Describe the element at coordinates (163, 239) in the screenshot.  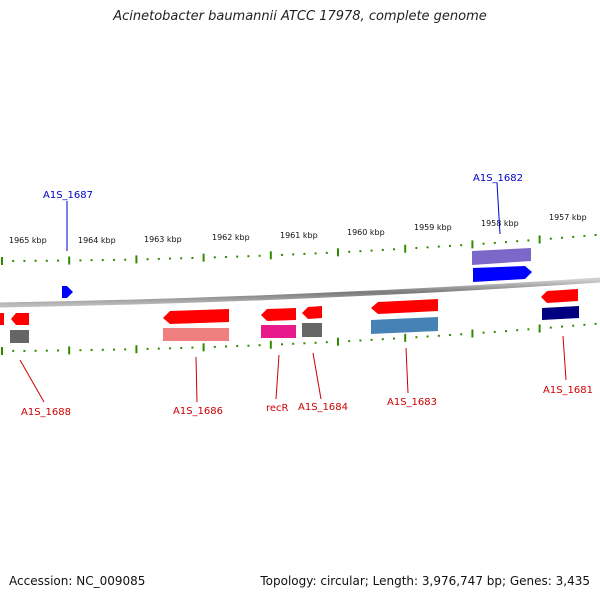
I see `scale-label: 1963 kbp` at that location.